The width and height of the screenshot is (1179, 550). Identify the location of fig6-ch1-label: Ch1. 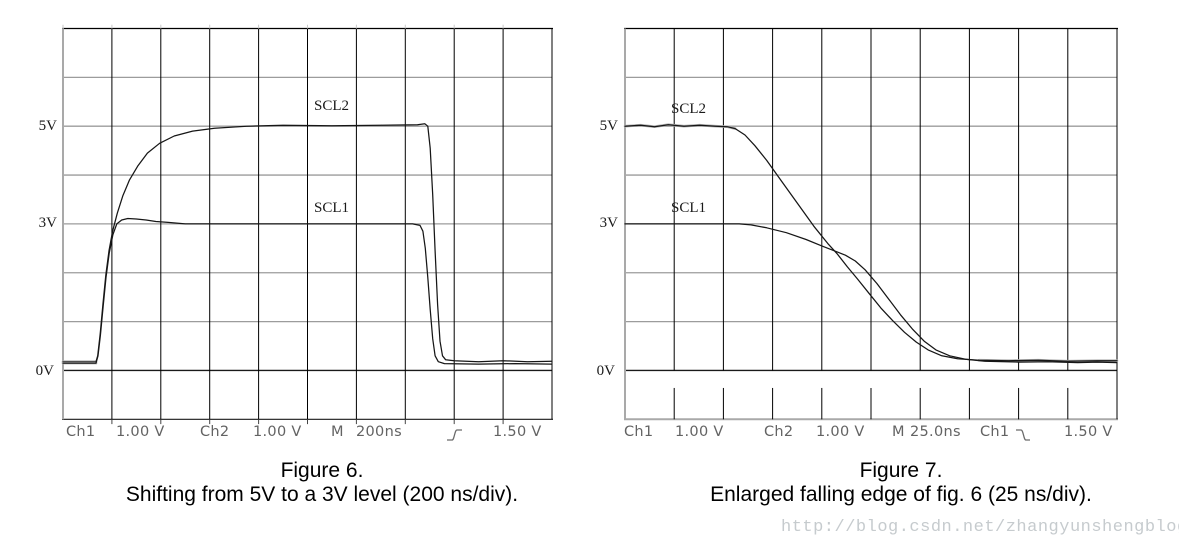
(81, 432).